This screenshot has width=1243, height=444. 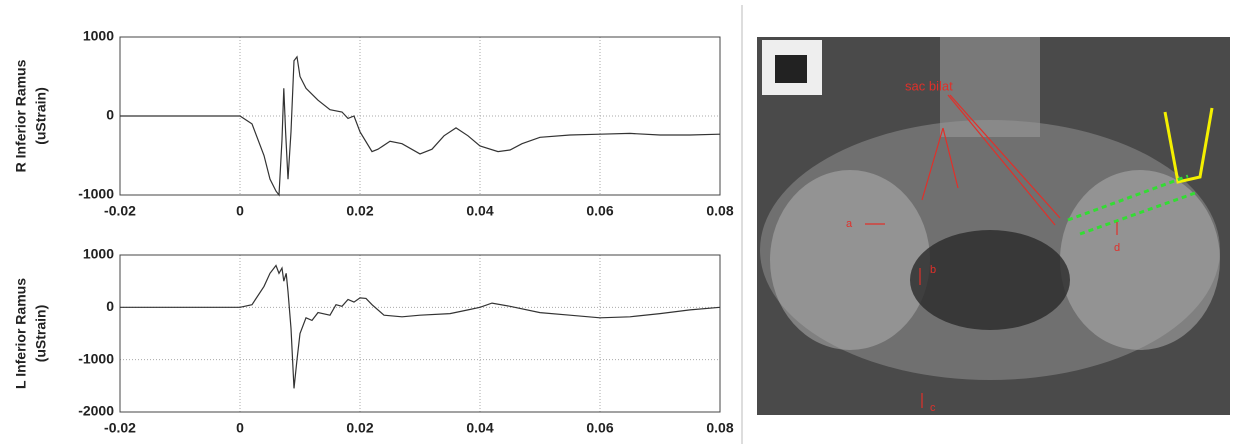 What do you see at coordinates (933, 408) in the screenshot?
I see `annotation: c` at bounding box center [933, 408].